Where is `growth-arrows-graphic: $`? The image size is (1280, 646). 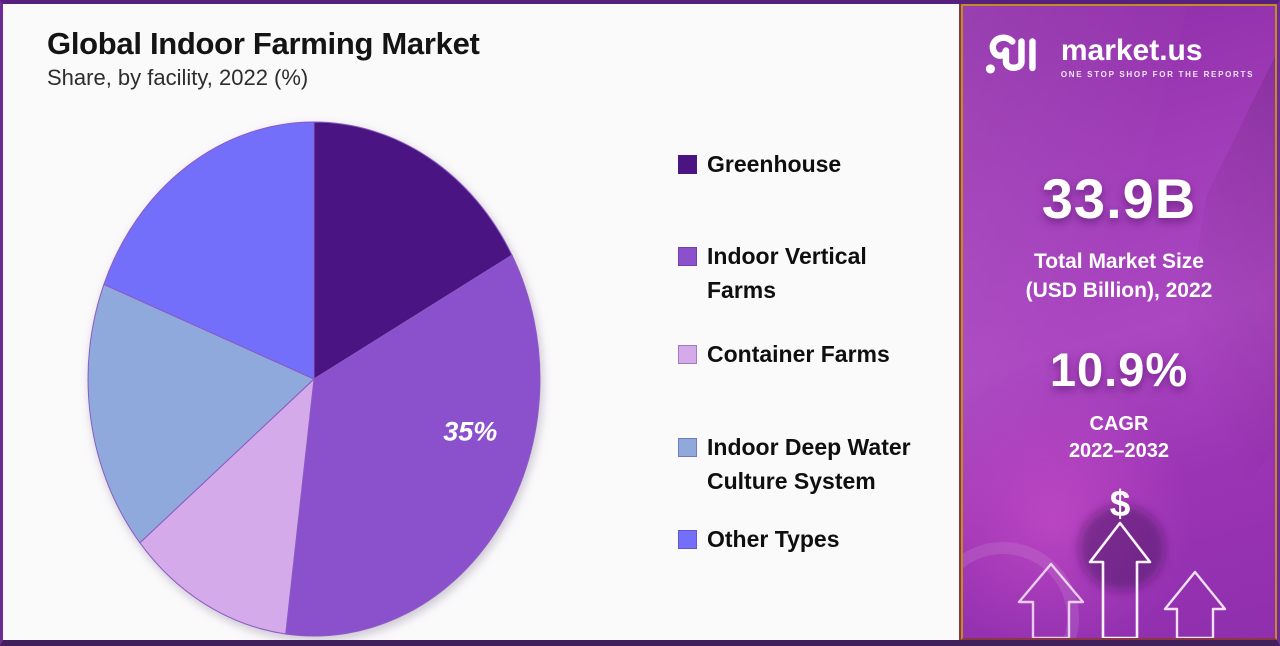
growth-arrows-graphic: $ is located at coordinates (1095, 560).